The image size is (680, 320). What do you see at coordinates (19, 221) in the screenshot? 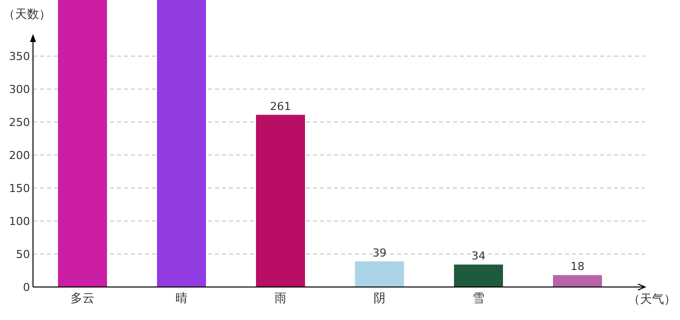
I see `y-tick-label: 100` at bounding box center [19, 221].